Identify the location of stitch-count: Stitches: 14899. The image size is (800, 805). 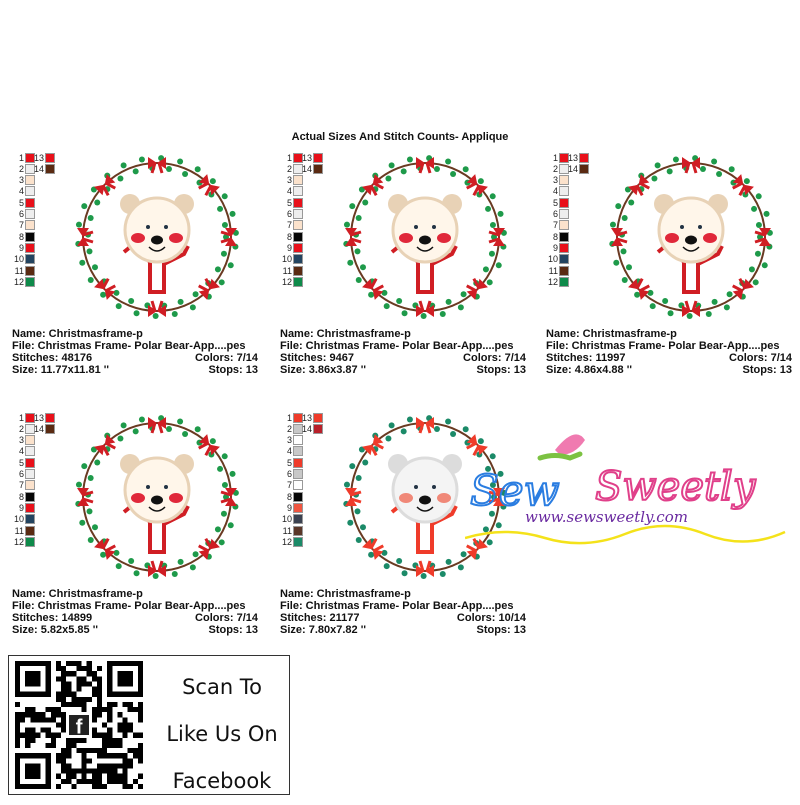
(52, 618).